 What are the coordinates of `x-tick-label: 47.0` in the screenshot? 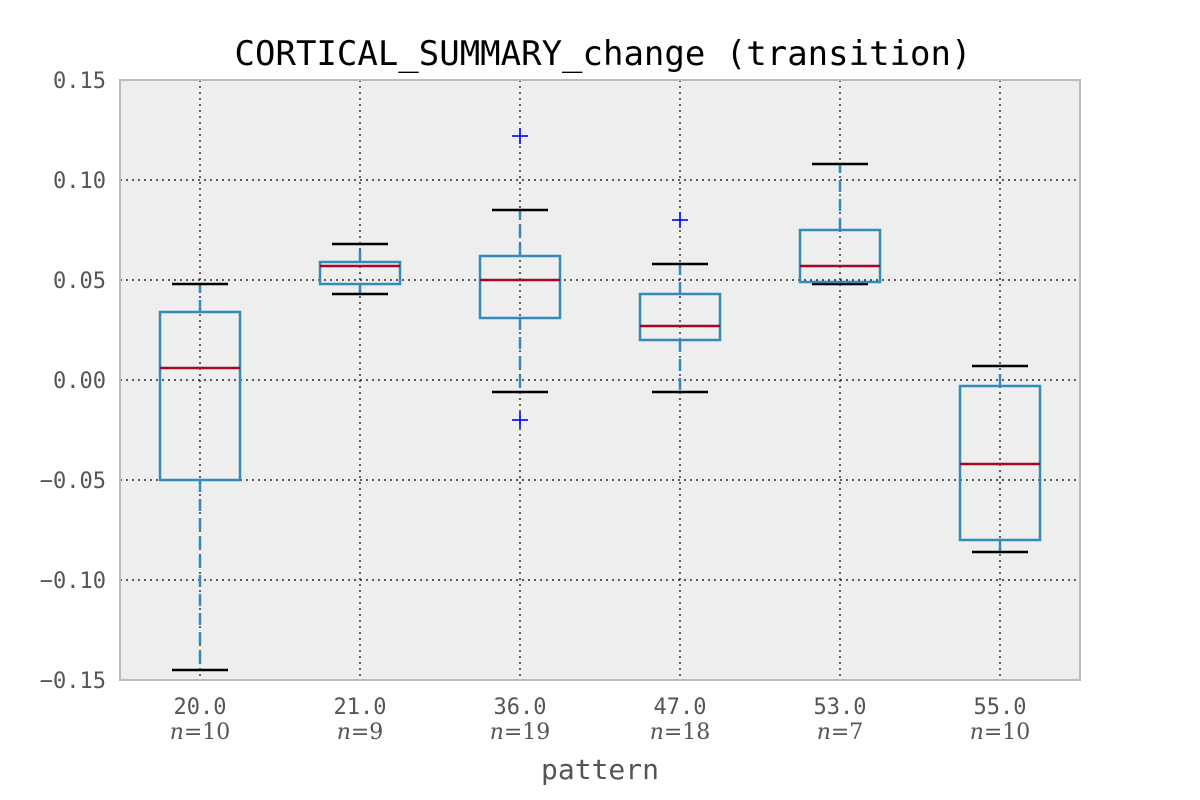 It's located at (680, 707).